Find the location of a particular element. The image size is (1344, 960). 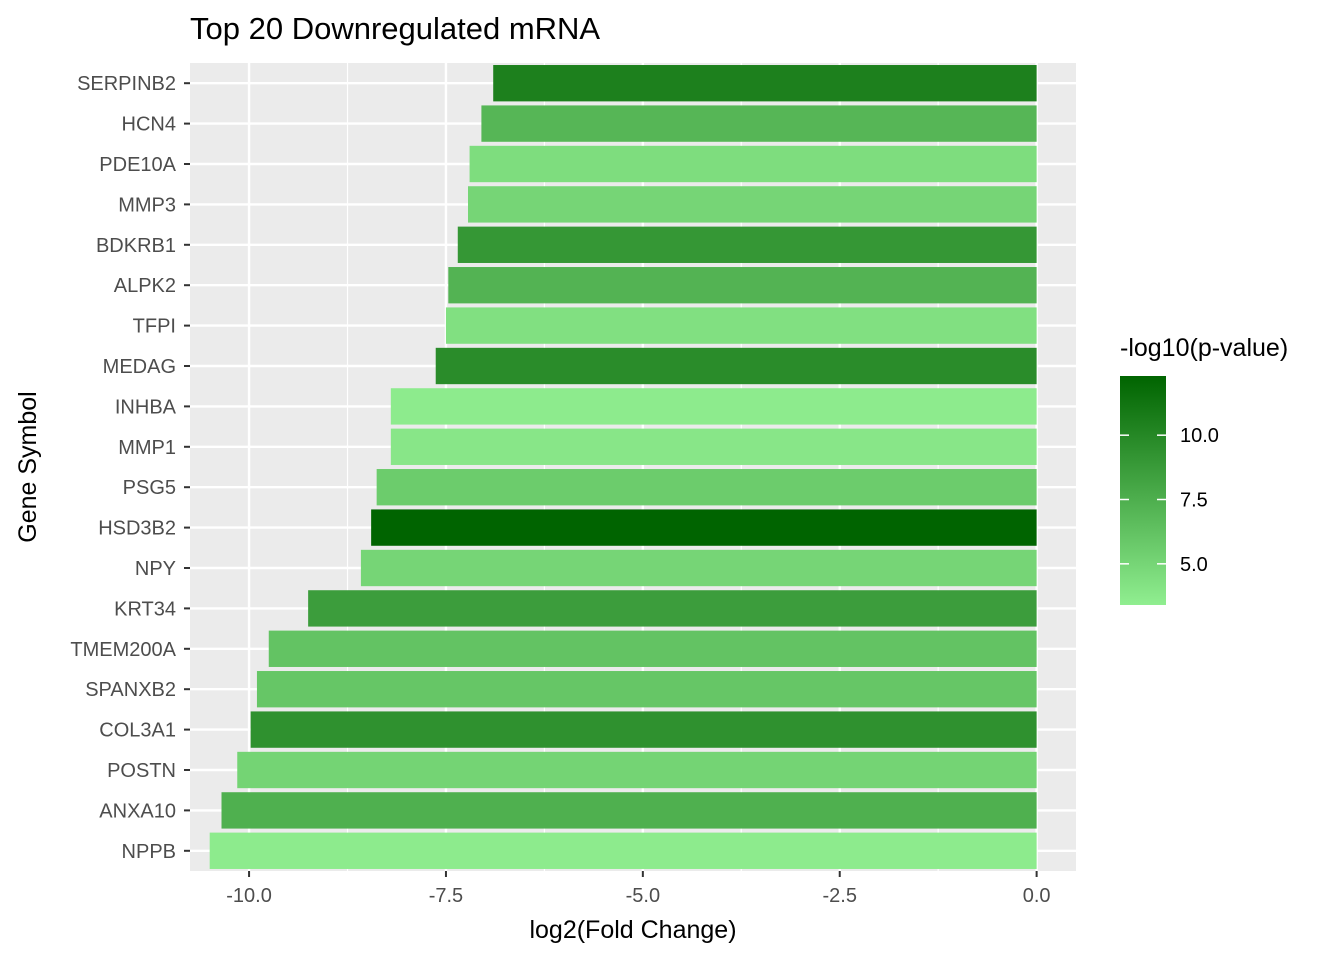

x-tick-label: -5.0 is located at coordinates (643, 896).